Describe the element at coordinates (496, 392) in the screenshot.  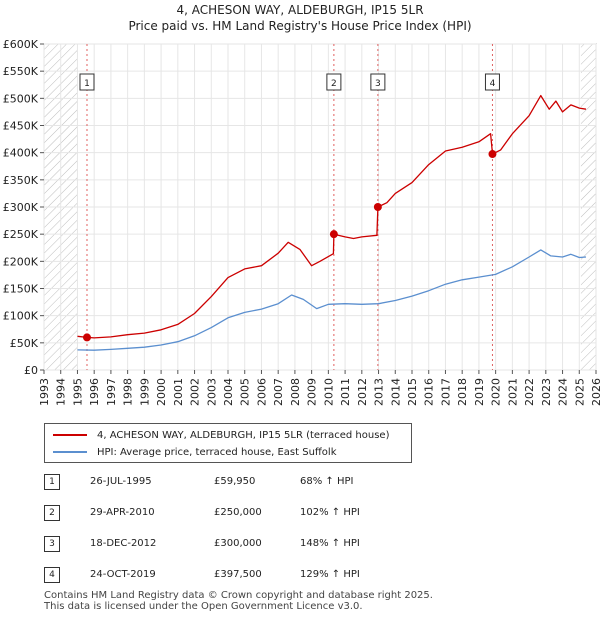
I see `x-tick-label: 2020` at that location.